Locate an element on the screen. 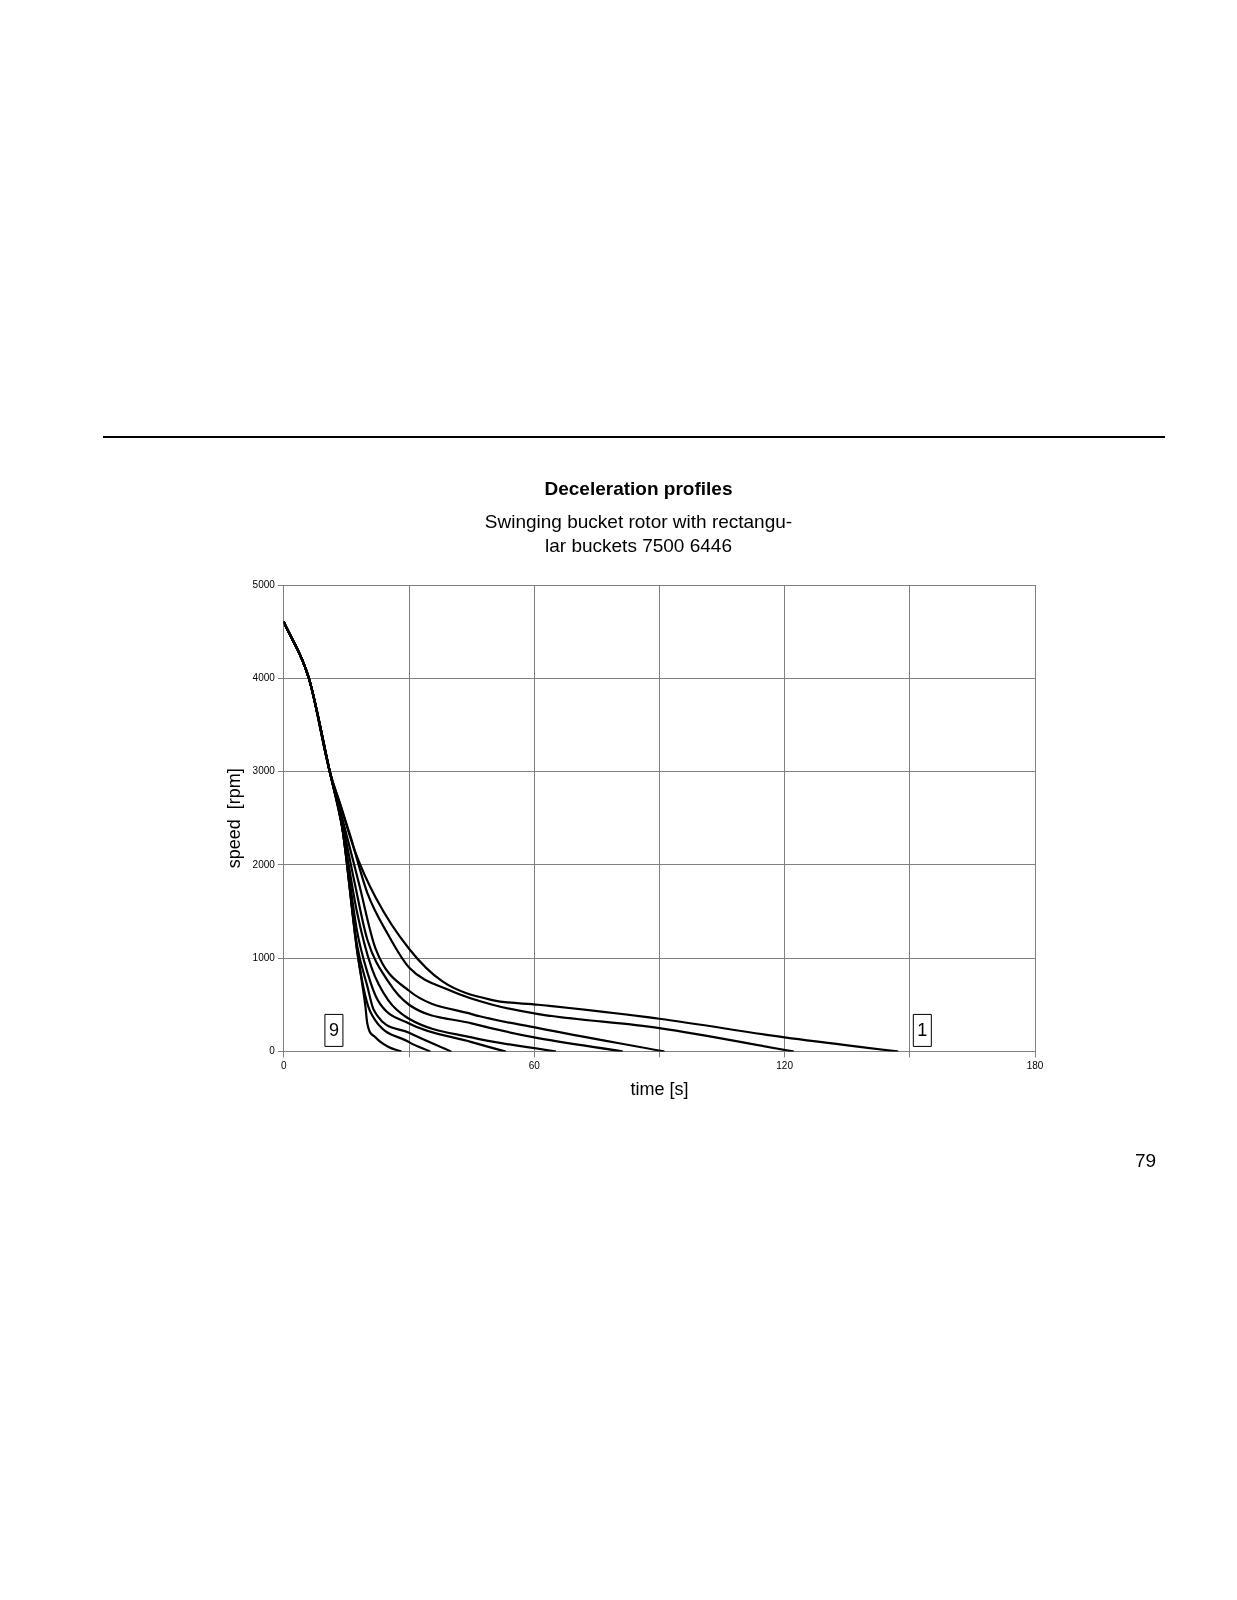 This screenshot has width=1237, height=1600. y-tick-label: 1000 is located at coordinates (264, 957).